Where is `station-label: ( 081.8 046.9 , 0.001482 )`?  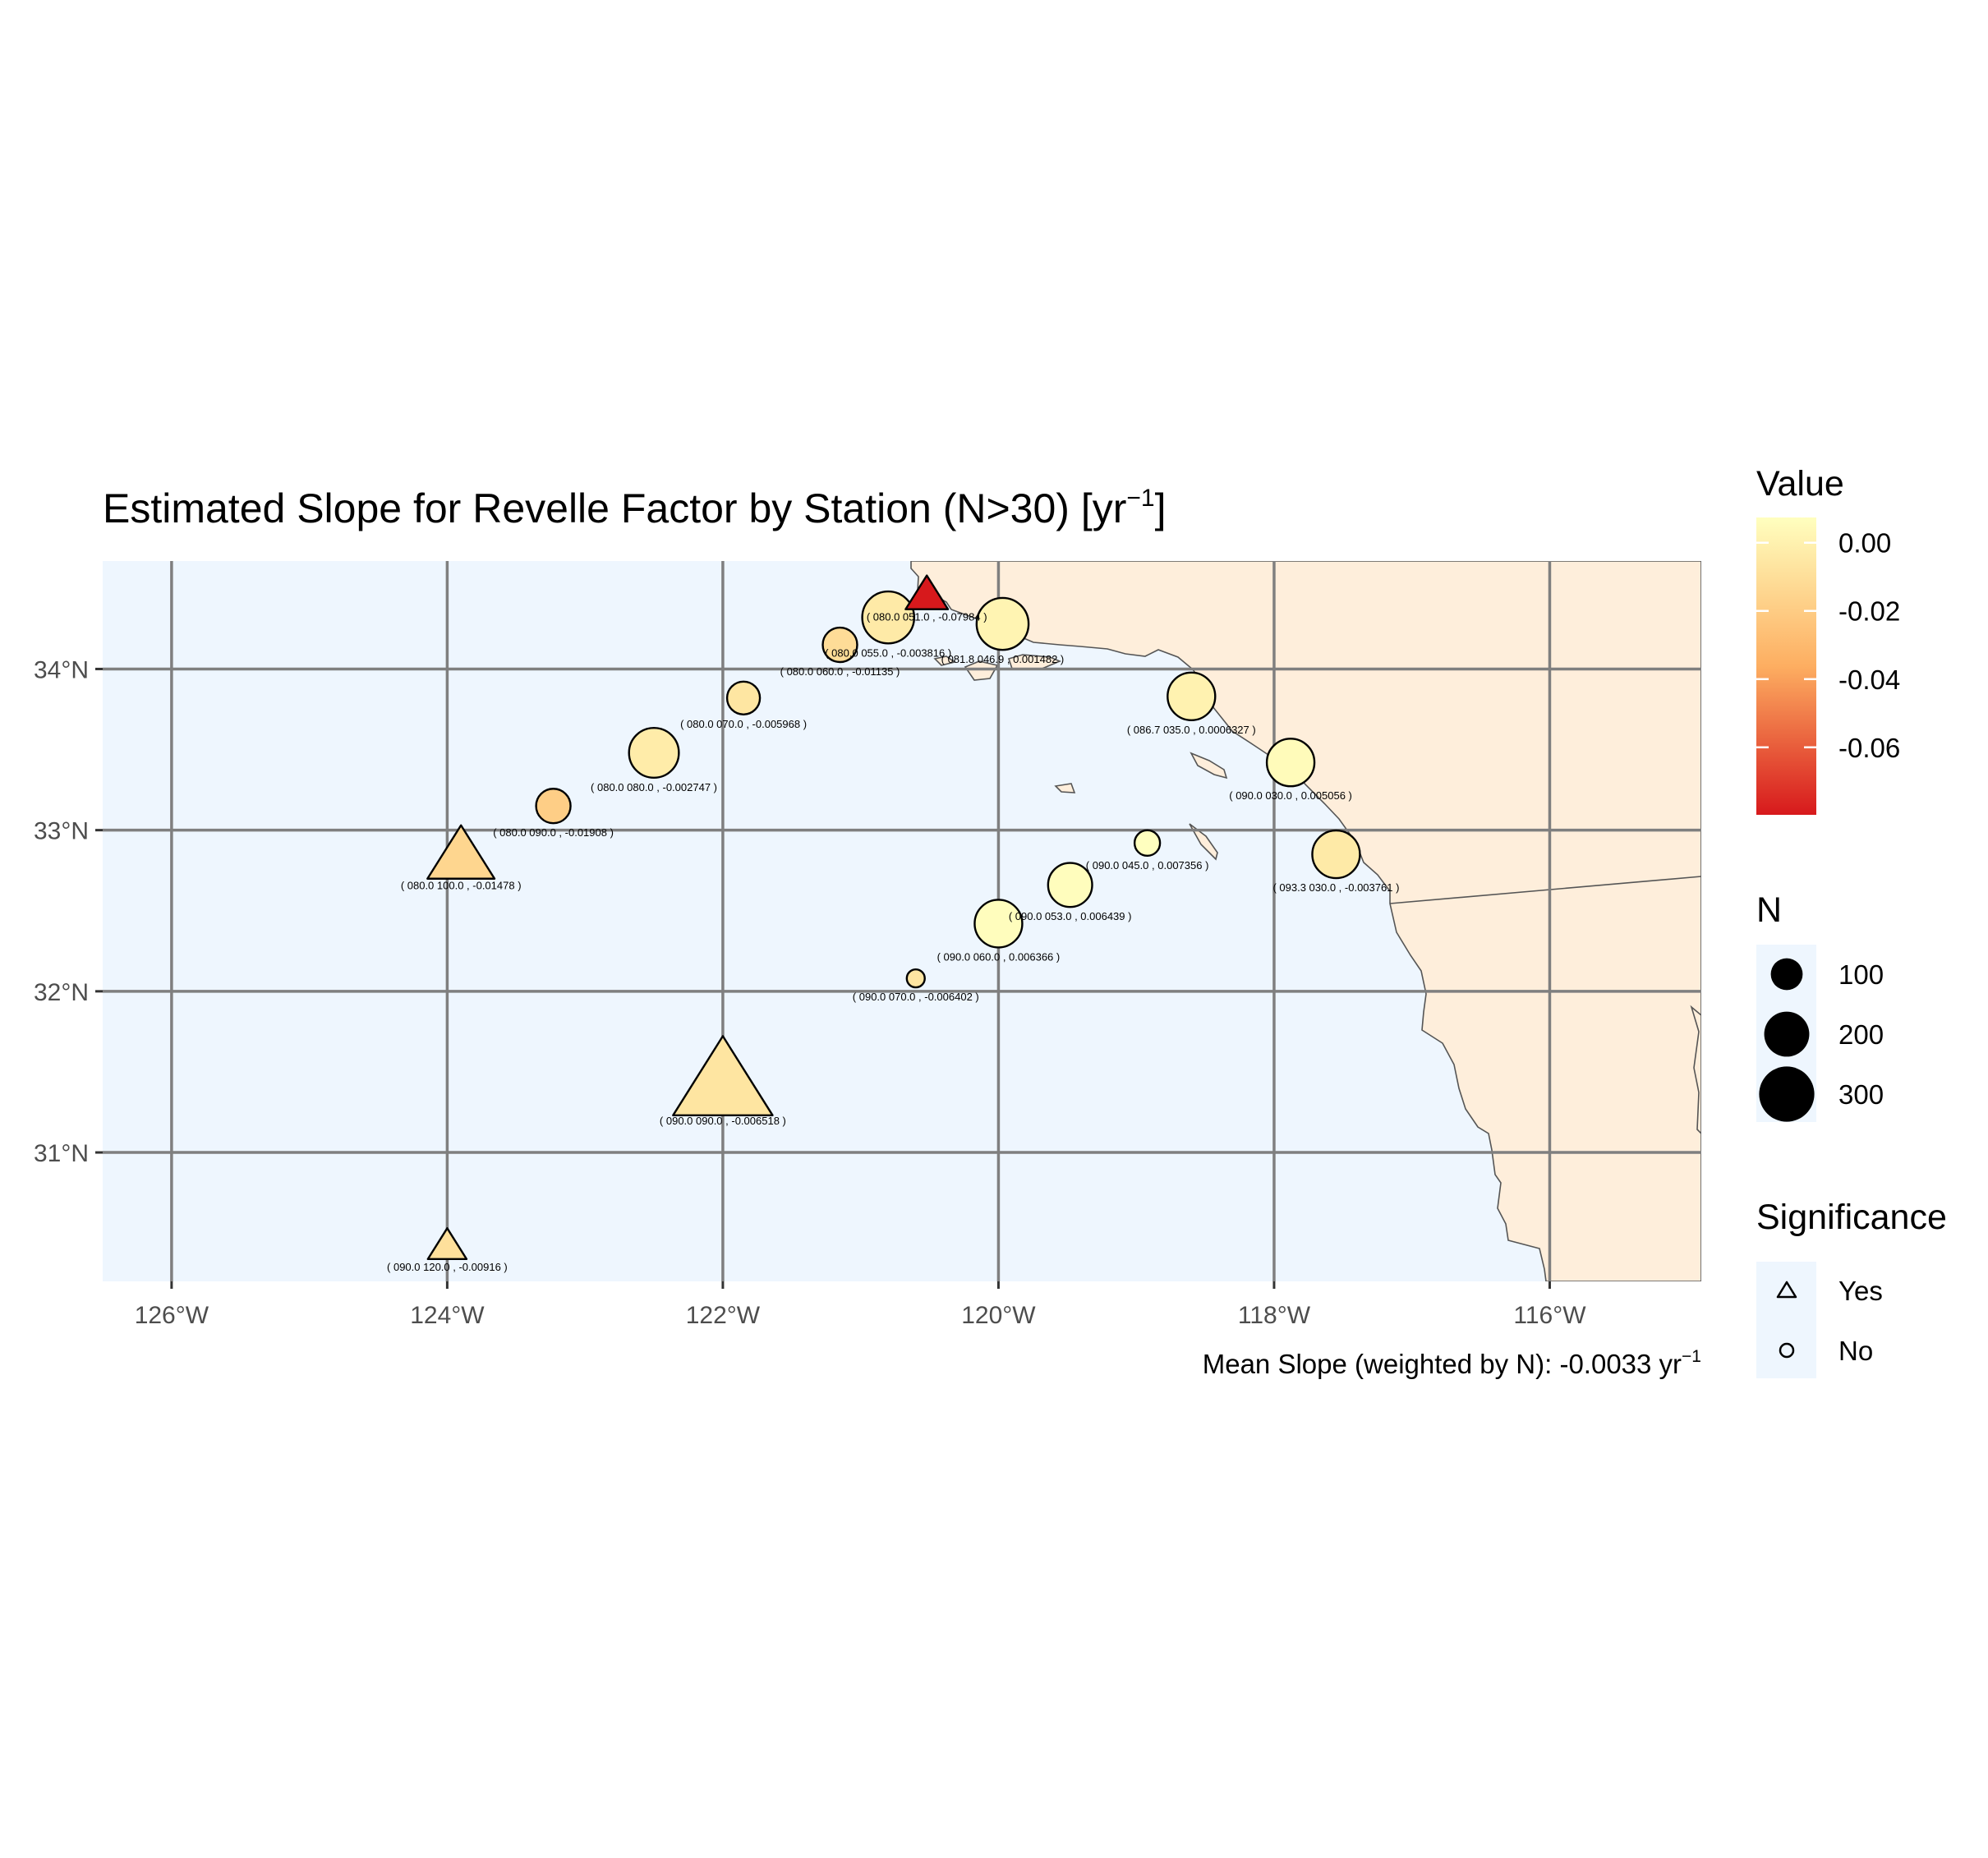
station-label: ( 081.8 046.9 , 0.001482 ) is located at coordinates (1003, 659).